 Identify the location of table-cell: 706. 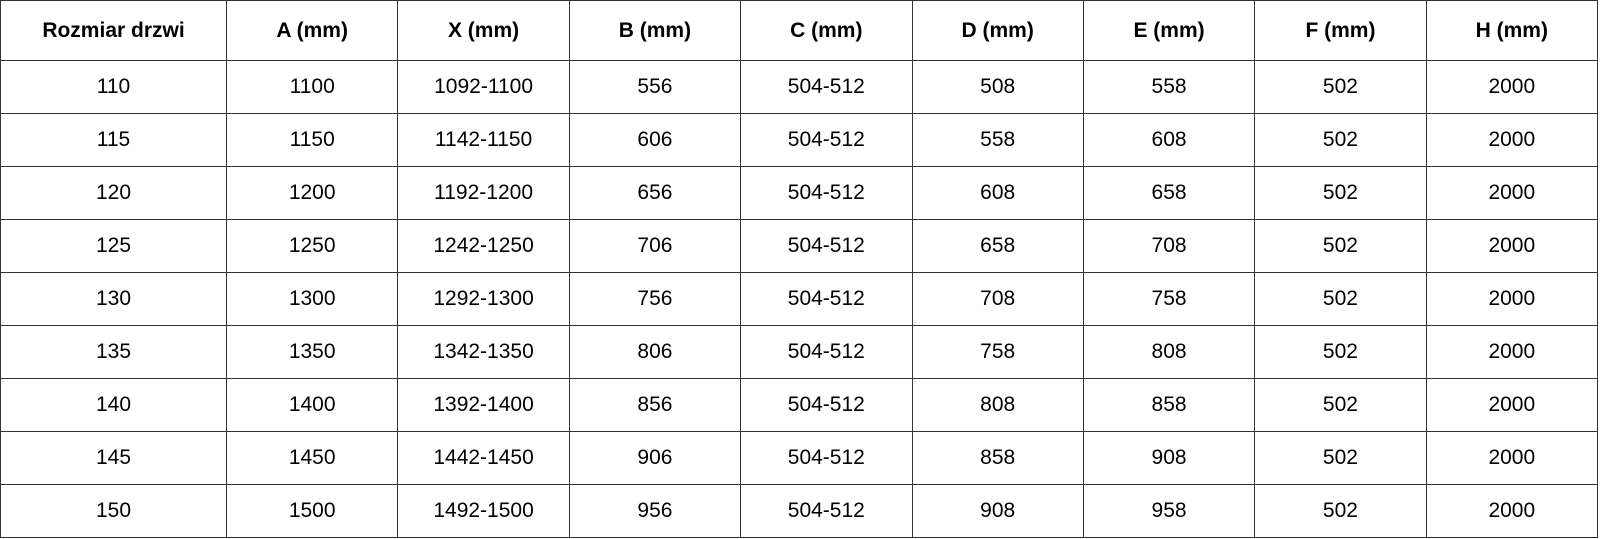
(655, 246).